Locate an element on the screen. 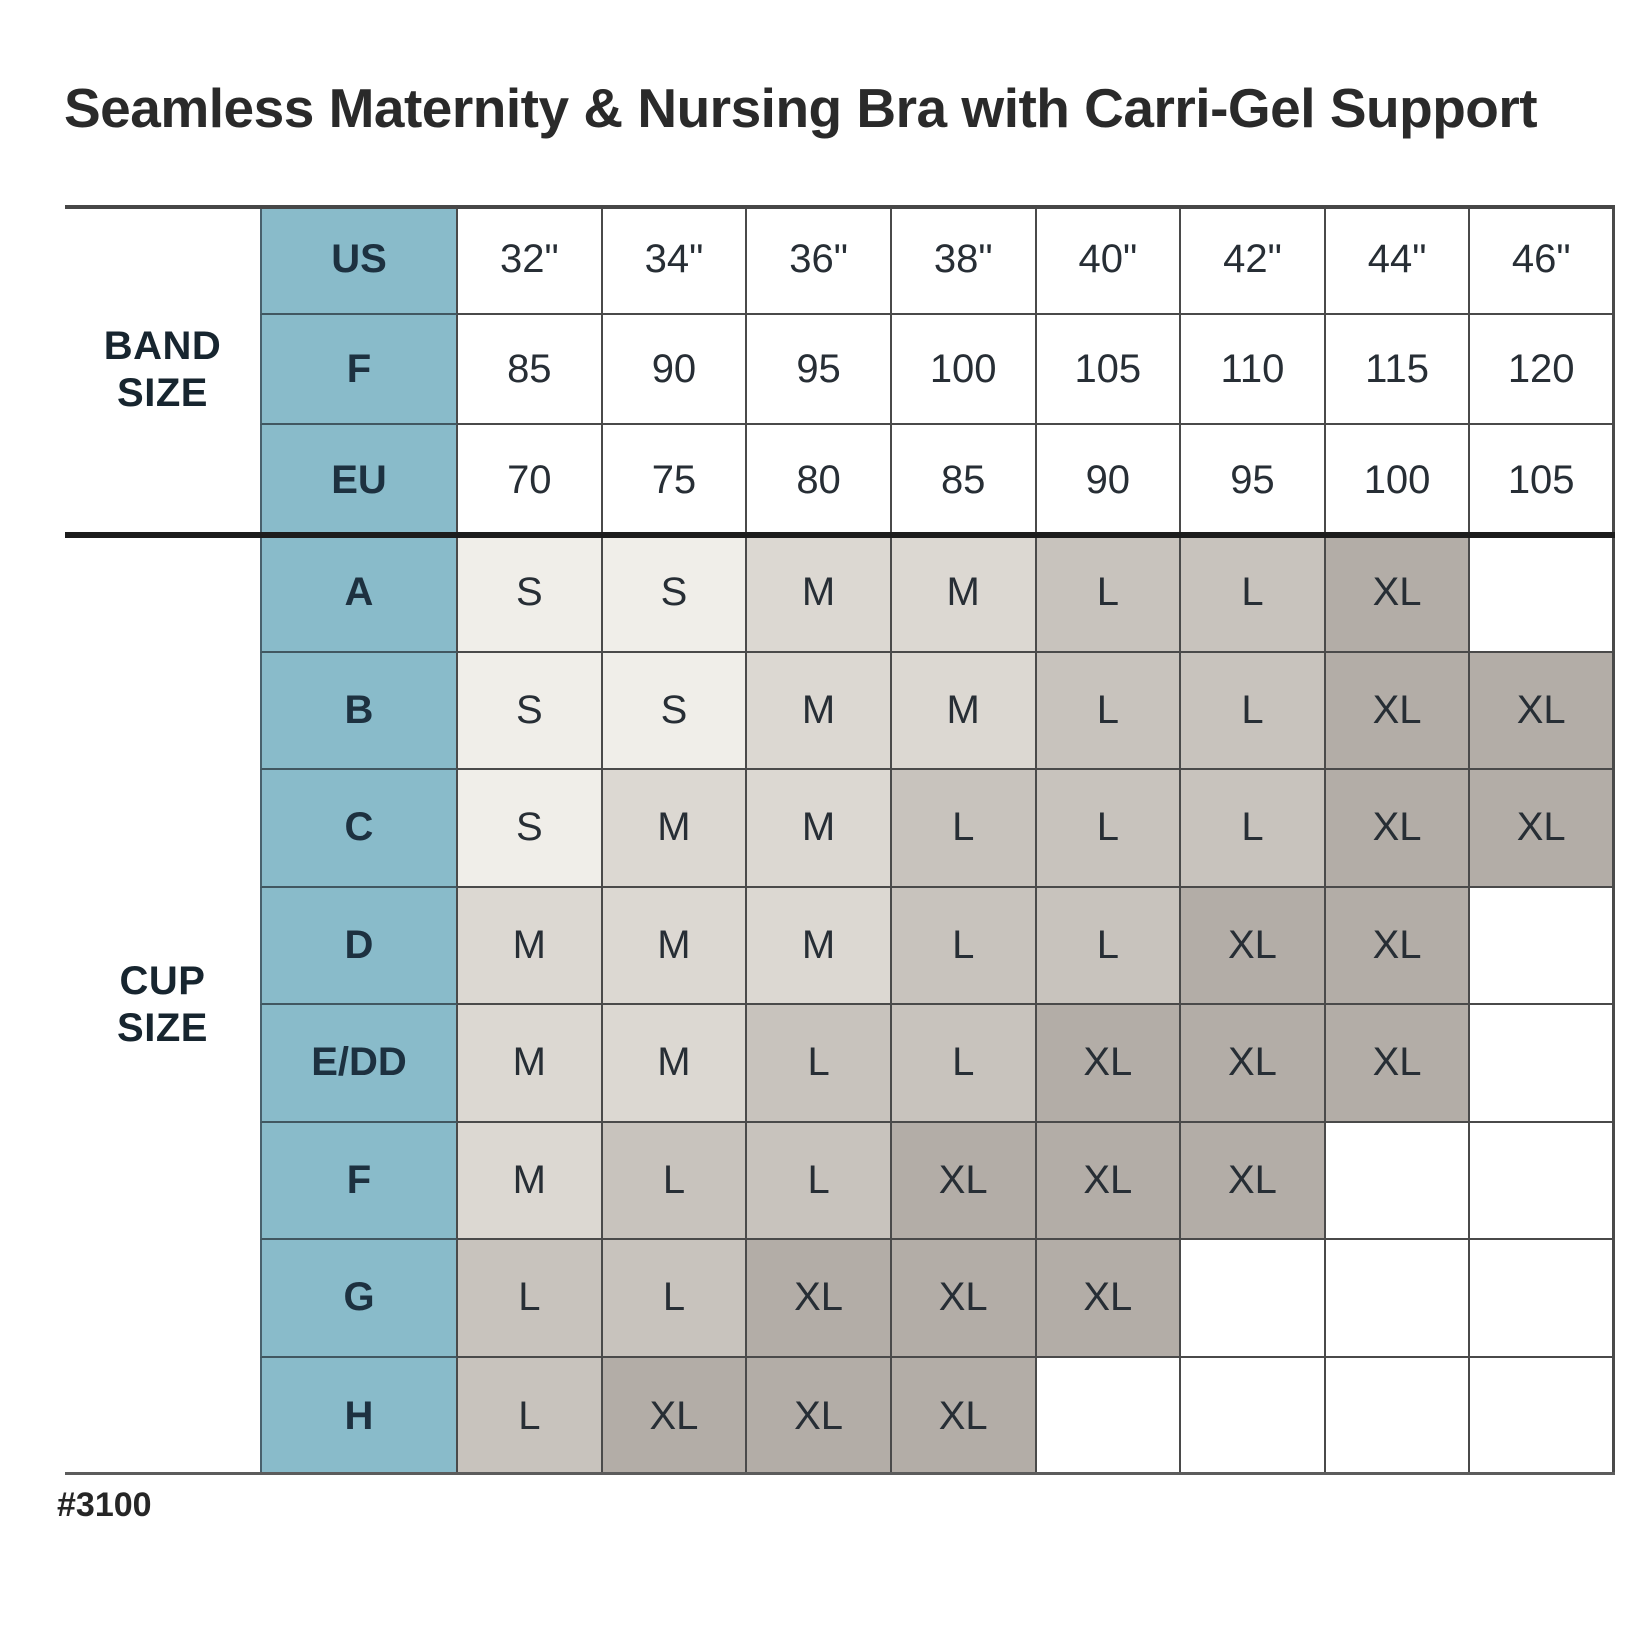 The width and height of the screenshot is (1648, 1648). cup-cell-A-col2: S is located at coordinates (675, 594).